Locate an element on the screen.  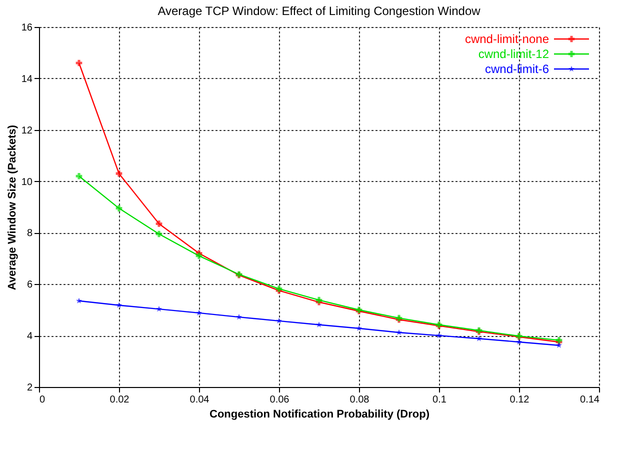
y-tick-label: 14 is located at coordinates (27, 79).